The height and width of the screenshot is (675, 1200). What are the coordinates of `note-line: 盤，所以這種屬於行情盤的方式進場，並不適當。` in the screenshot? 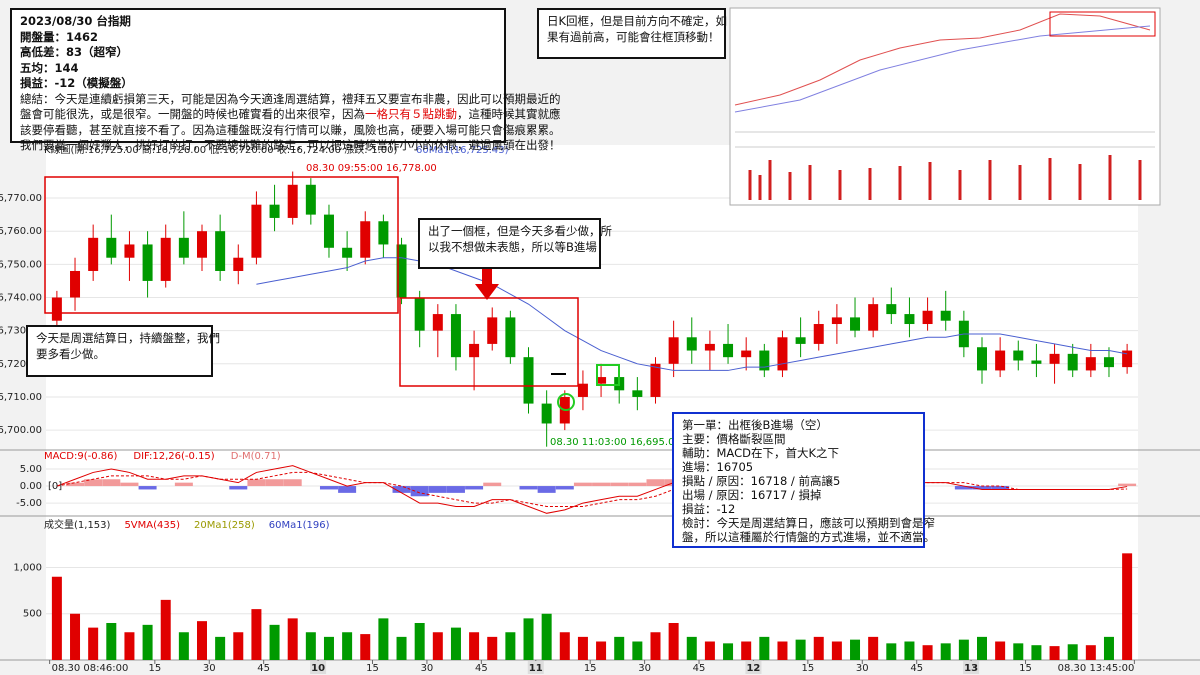 It's located at (808, 537).